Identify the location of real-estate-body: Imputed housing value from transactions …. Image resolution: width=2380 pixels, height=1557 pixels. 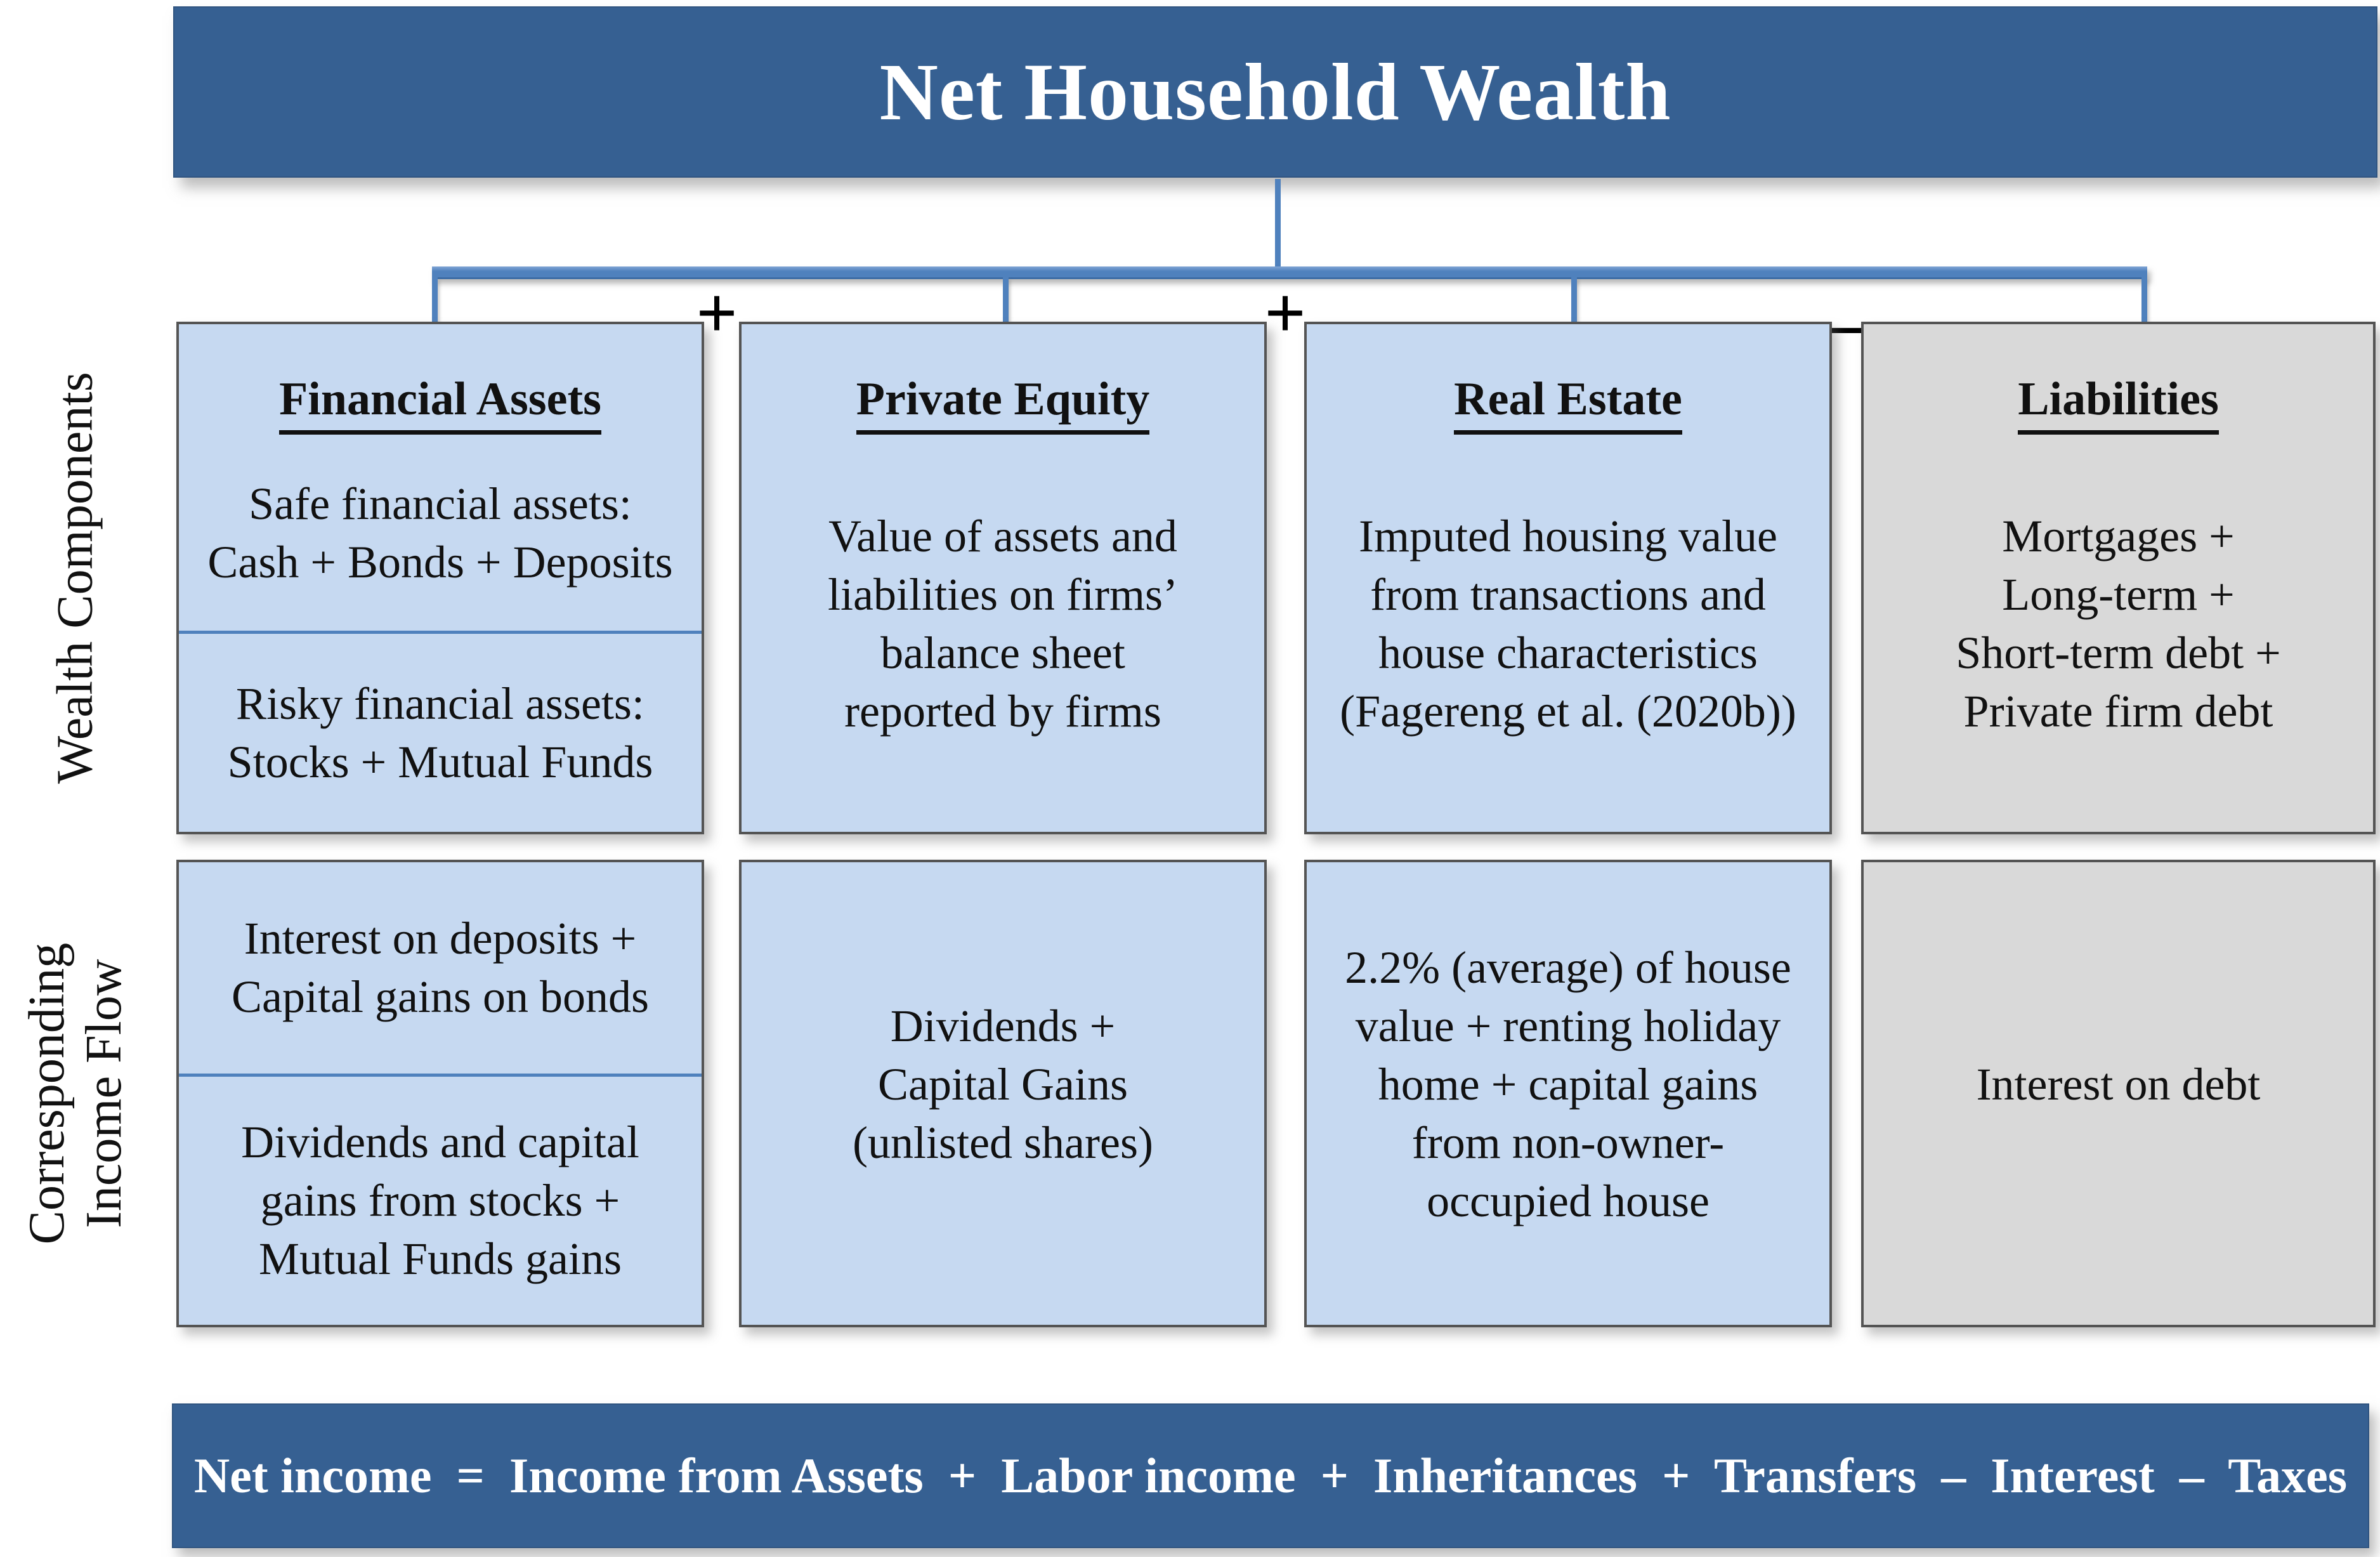
(1568, 633).